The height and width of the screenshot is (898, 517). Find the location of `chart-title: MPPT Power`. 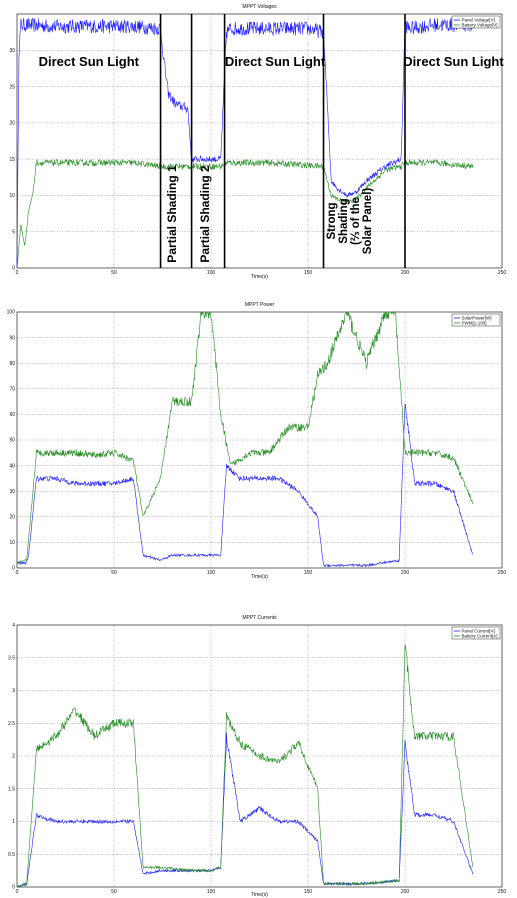

chart-title: MPPT Power is located at coordinates (260, 305).